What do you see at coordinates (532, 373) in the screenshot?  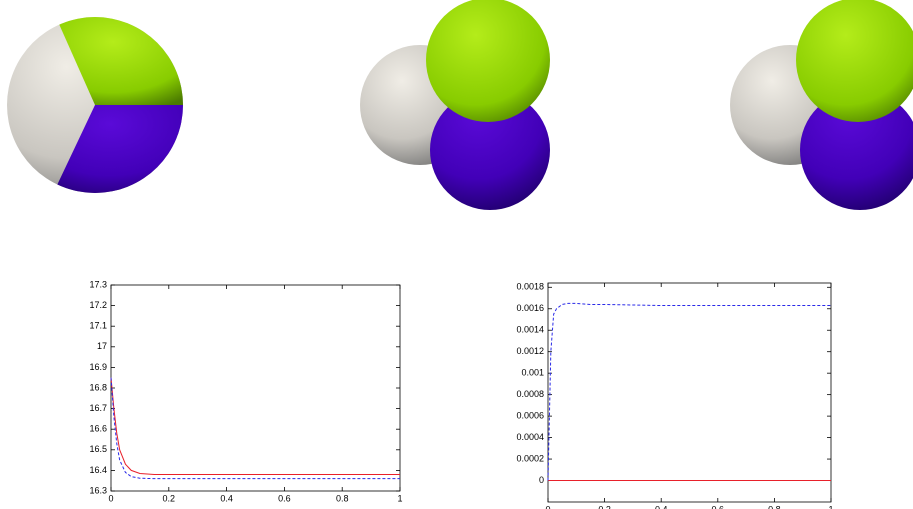 I see `y-tick-label: 0.001` at bounding box center [532, 373].